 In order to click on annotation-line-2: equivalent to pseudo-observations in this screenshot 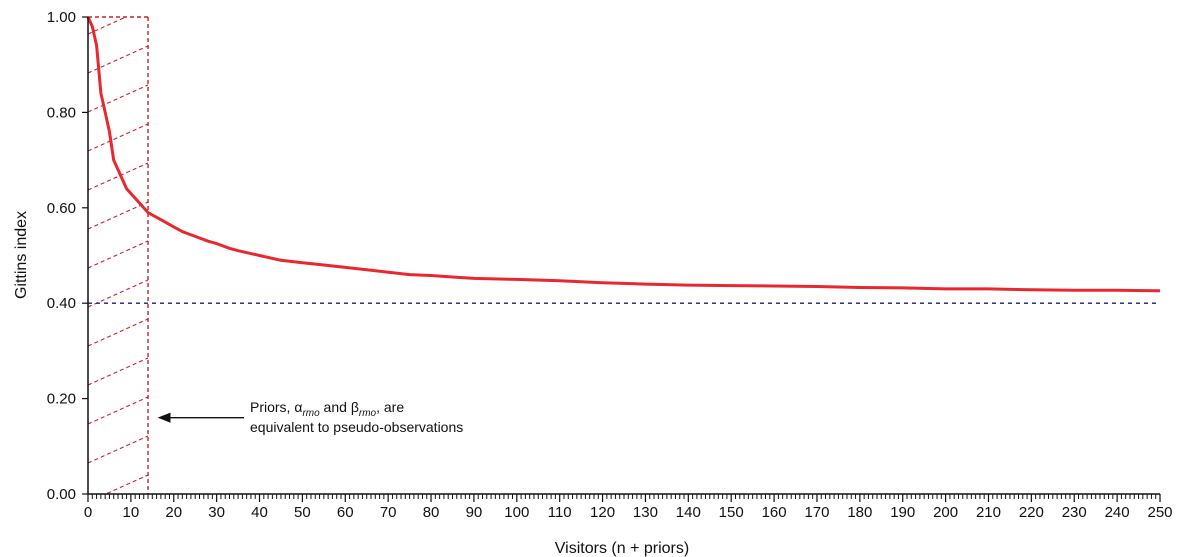, I will do `click(356, 427)`.